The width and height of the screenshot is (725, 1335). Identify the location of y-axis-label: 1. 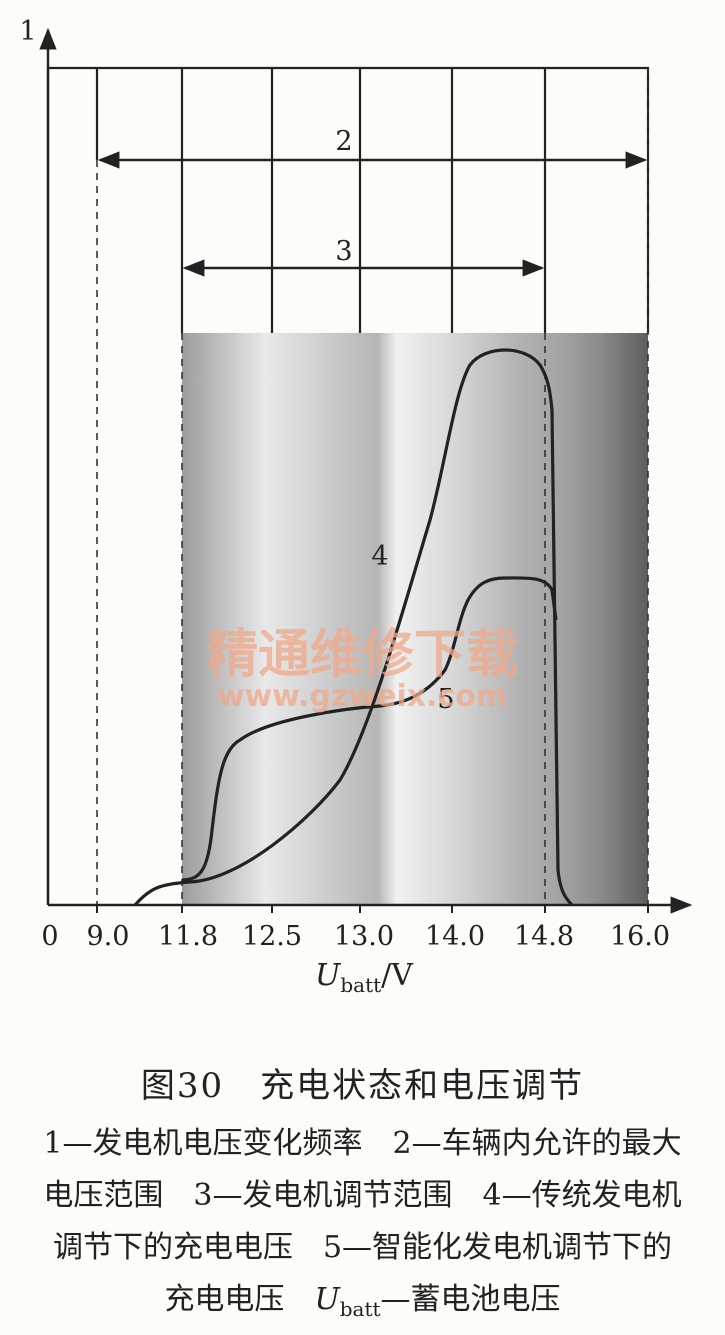
(27, 31).